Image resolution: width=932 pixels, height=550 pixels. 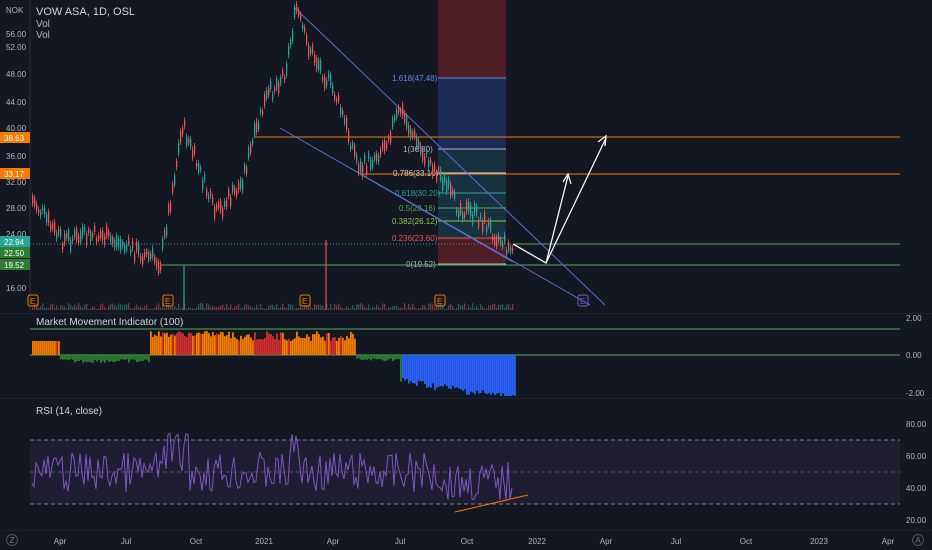 What do you see at coordinates (110, 322) in the screenshot?
I see `mmi-title: Market Movement Indicator (100)` at bounding box center [110, 322].